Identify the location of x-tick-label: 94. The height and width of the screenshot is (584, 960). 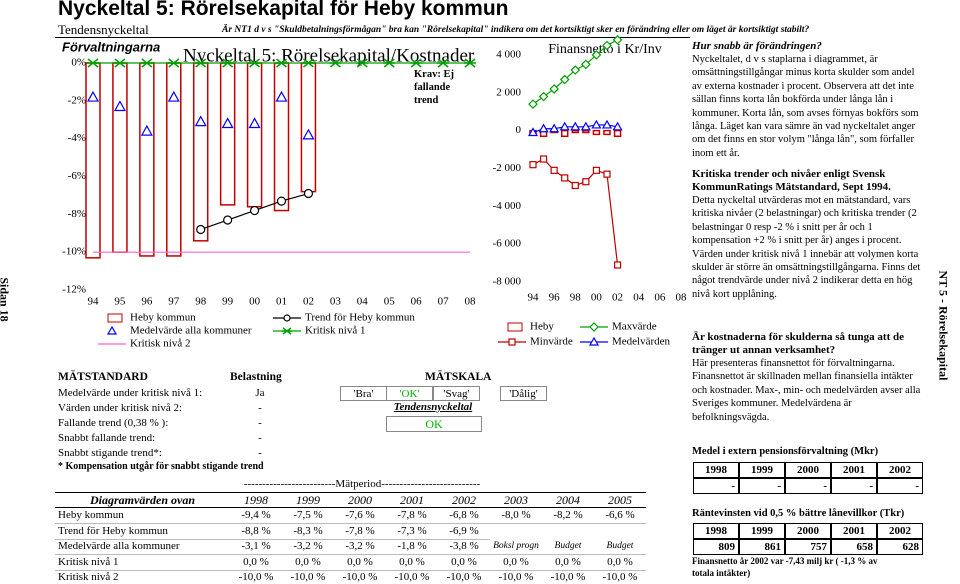
(94, 302).